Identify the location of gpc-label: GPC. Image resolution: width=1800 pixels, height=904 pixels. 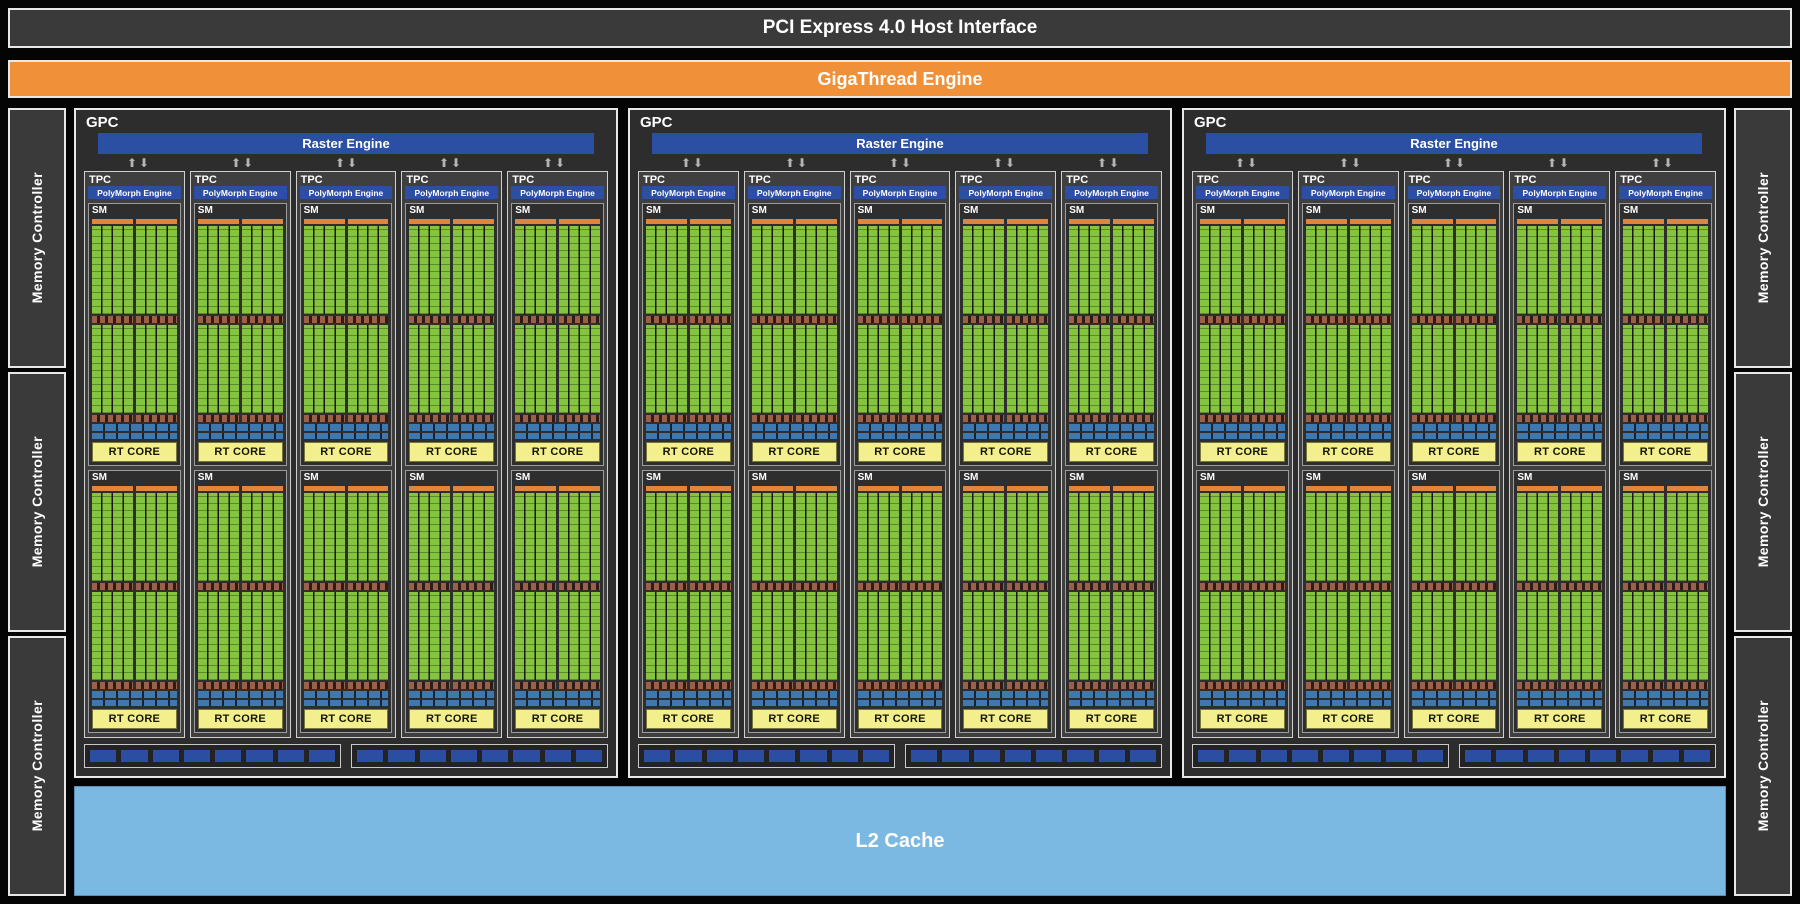
(656, 122).